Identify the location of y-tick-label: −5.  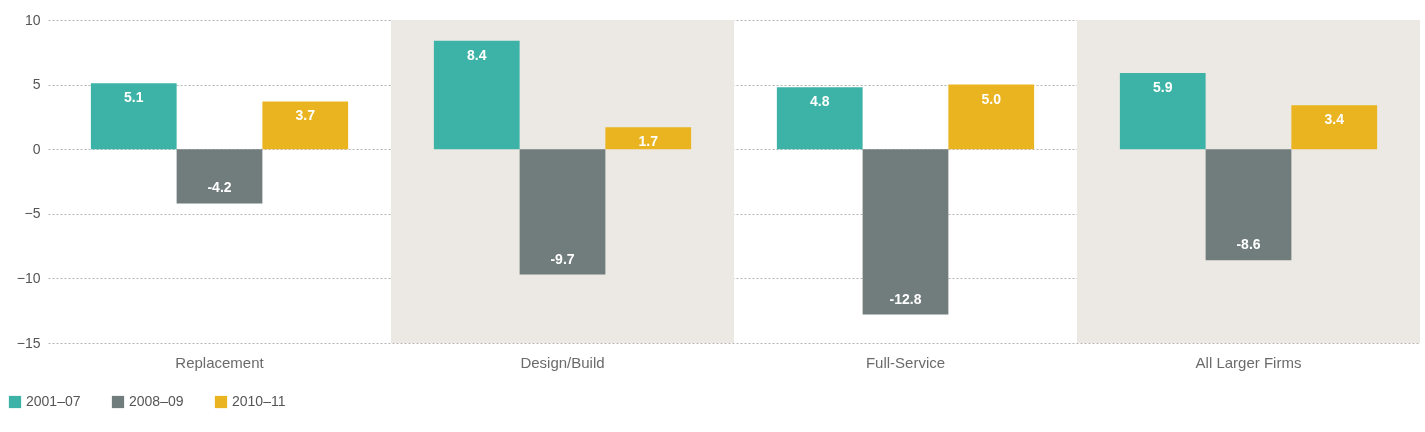
(32, 213).